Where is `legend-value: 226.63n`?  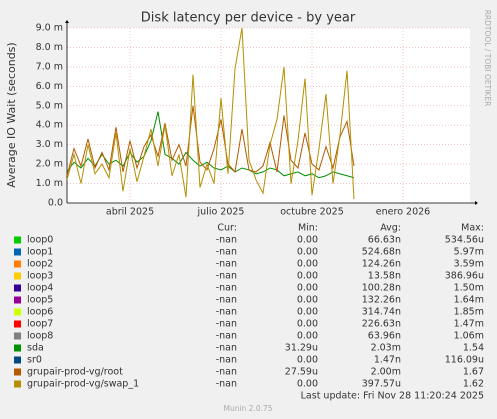
legend-value: 226.63n is located at coordinates (381, 324).